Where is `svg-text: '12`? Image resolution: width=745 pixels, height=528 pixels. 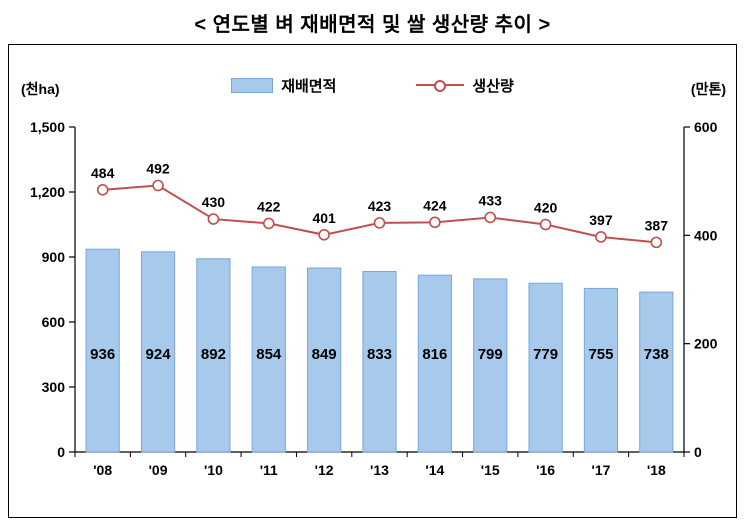 svg-text: '12 is located at coordinates (324, 470).